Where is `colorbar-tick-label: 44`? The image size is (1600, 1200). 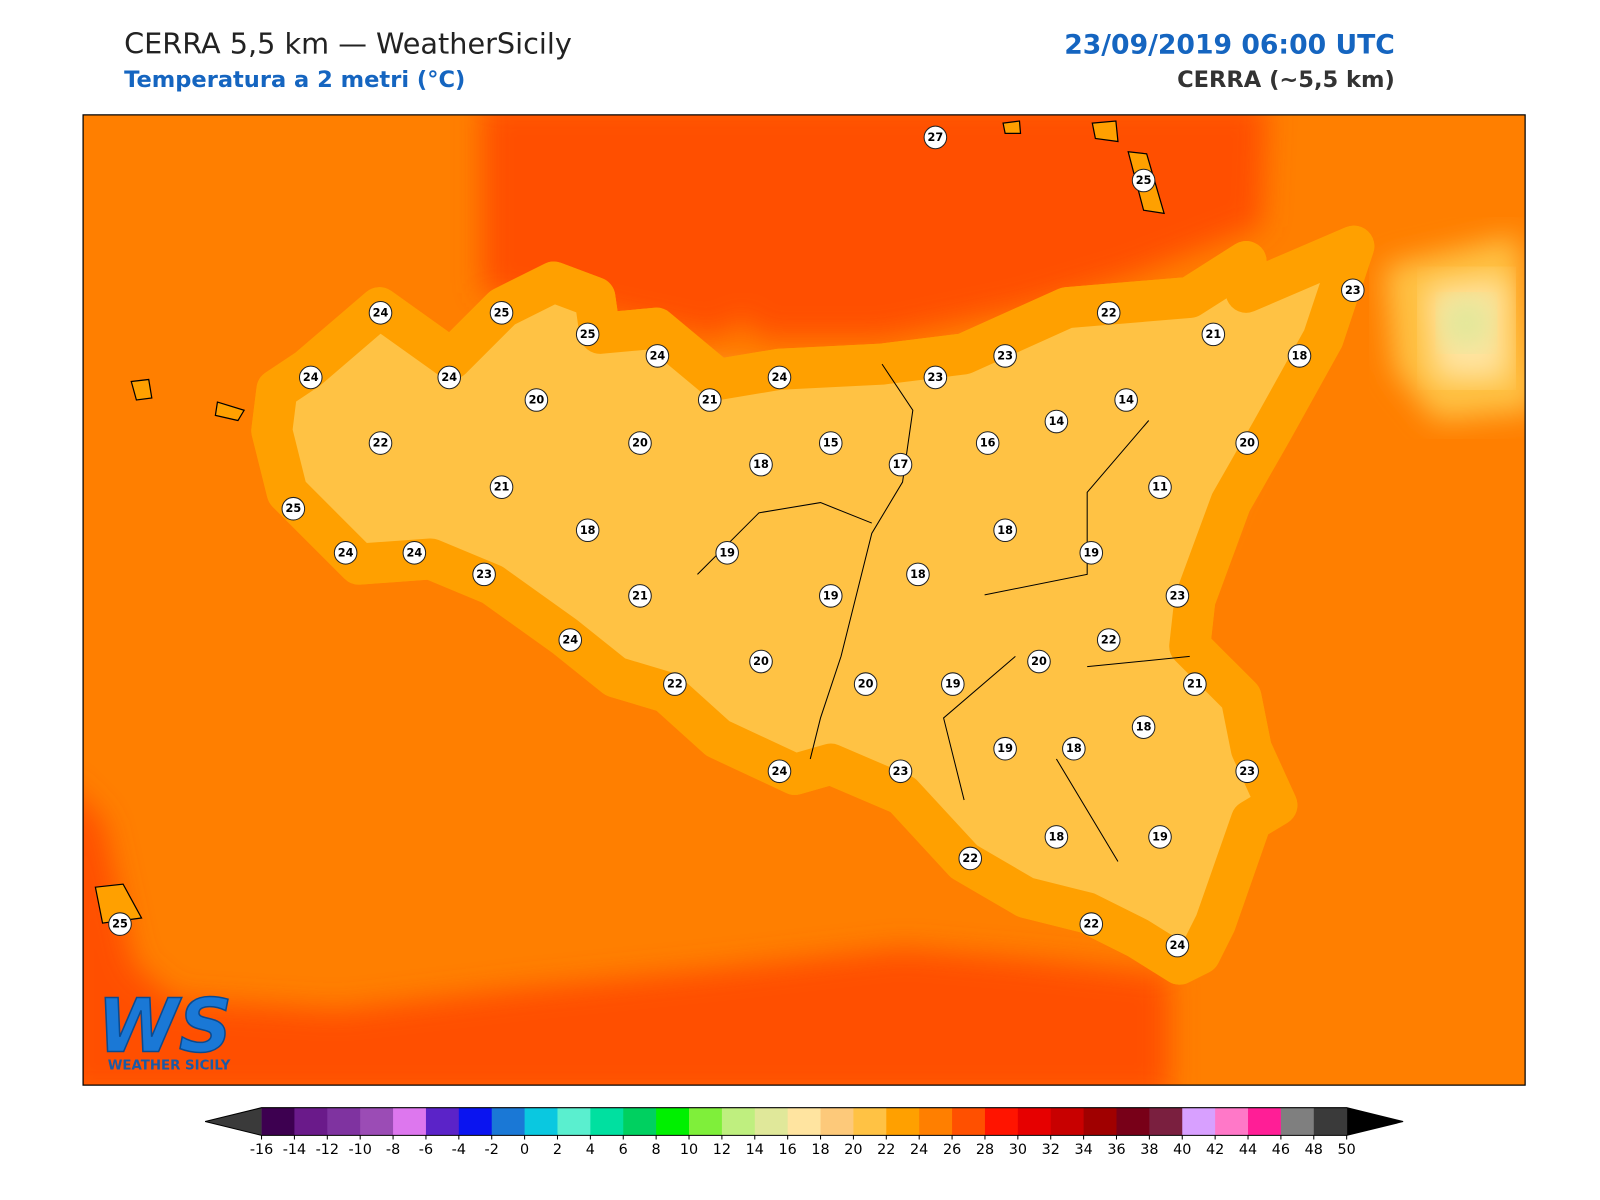
colorbar-tick-label: 44 is located at coordinates (1248, 1150).